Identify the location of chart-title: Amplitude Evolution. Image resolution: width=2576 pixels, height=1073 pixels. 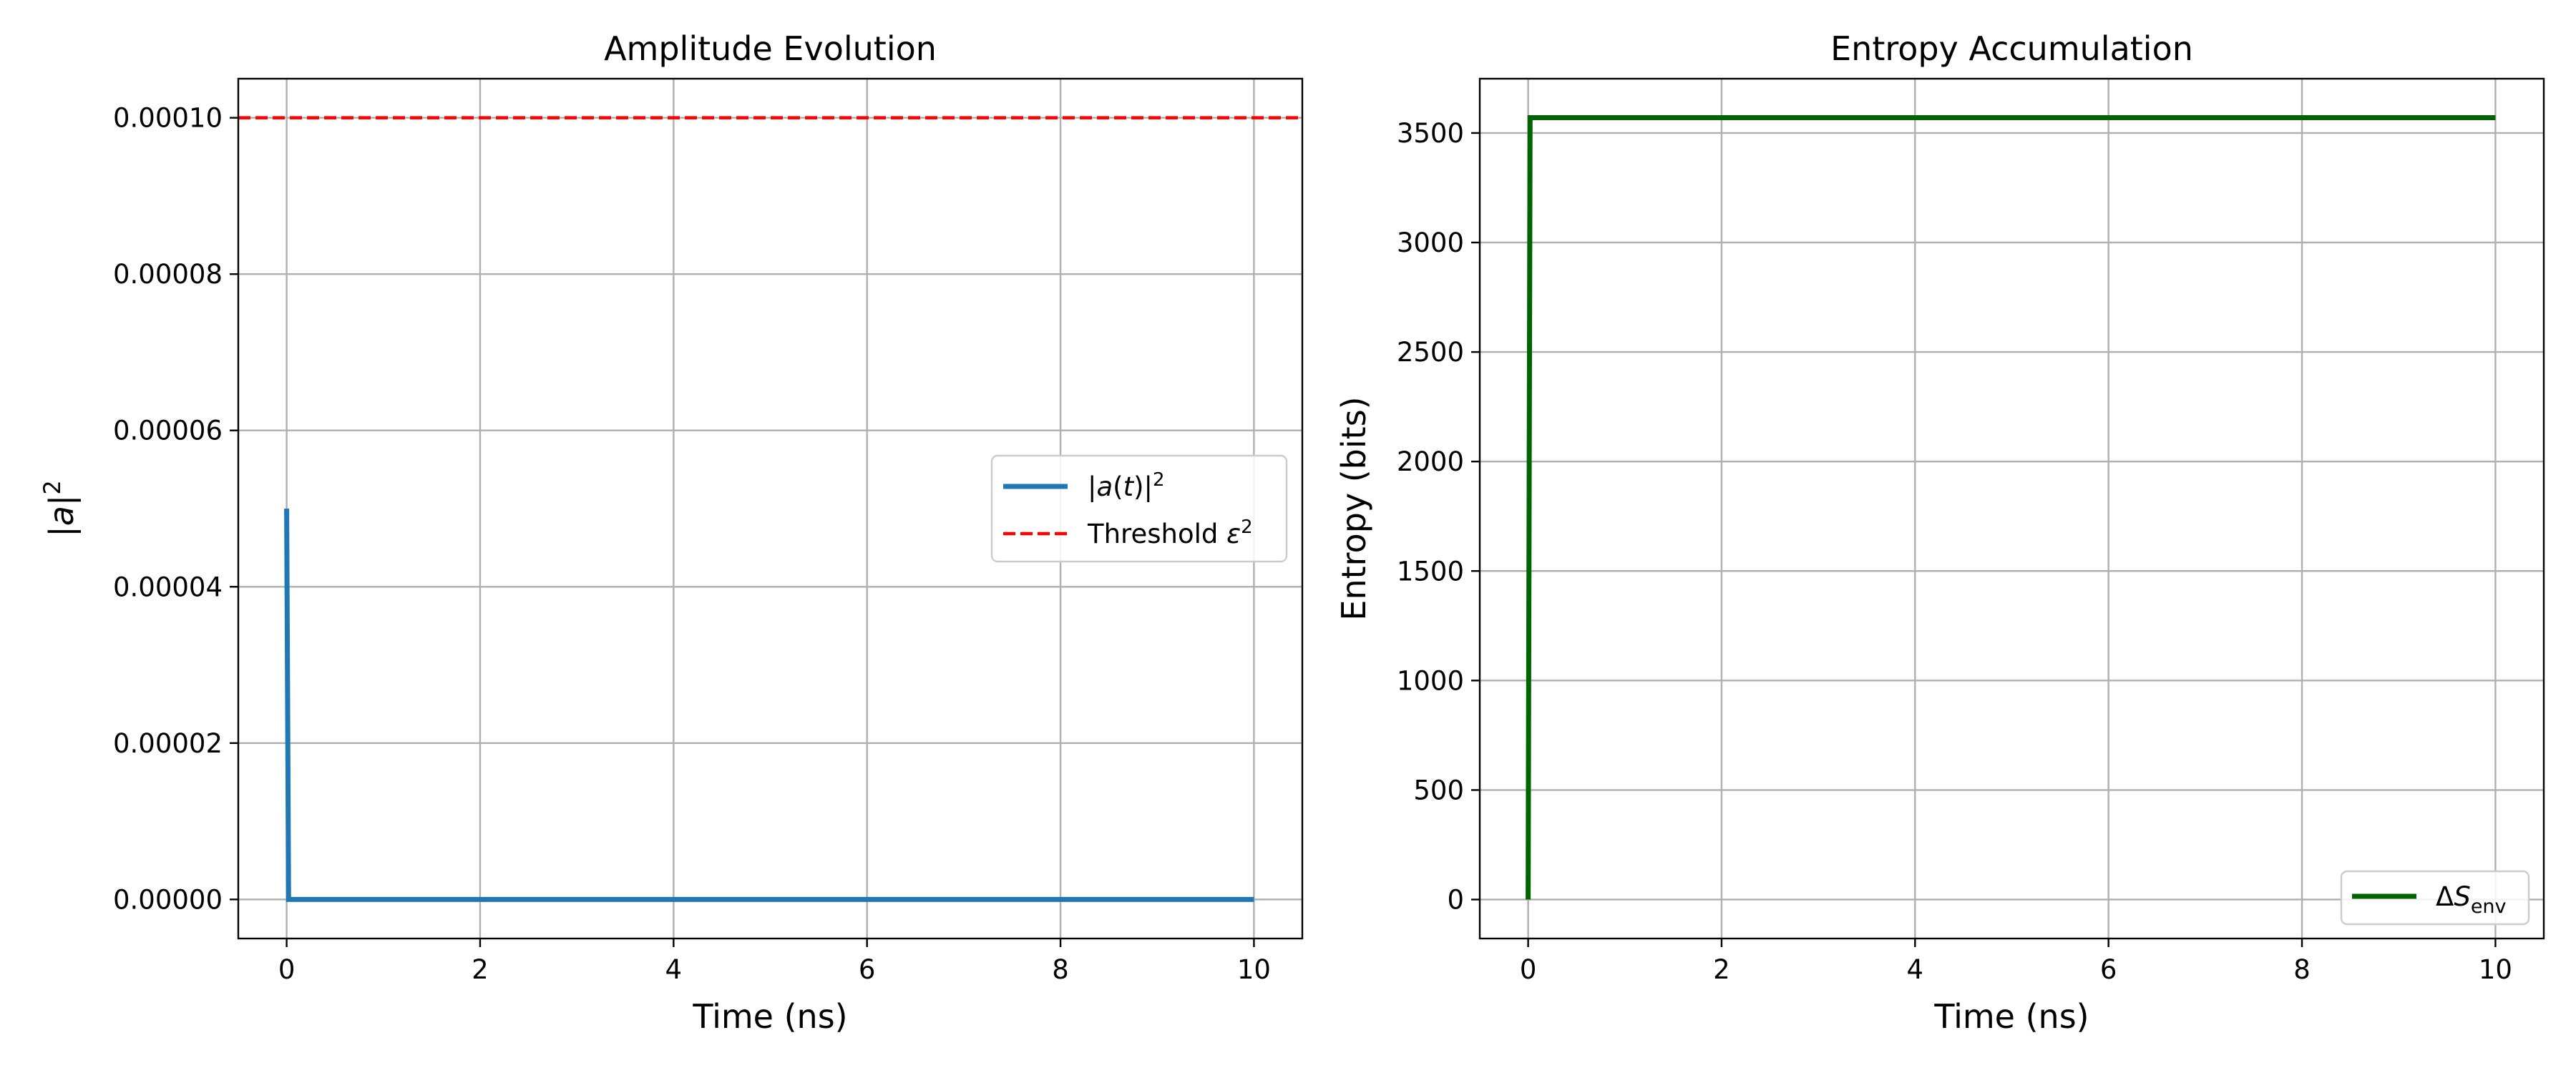
(770, 48).